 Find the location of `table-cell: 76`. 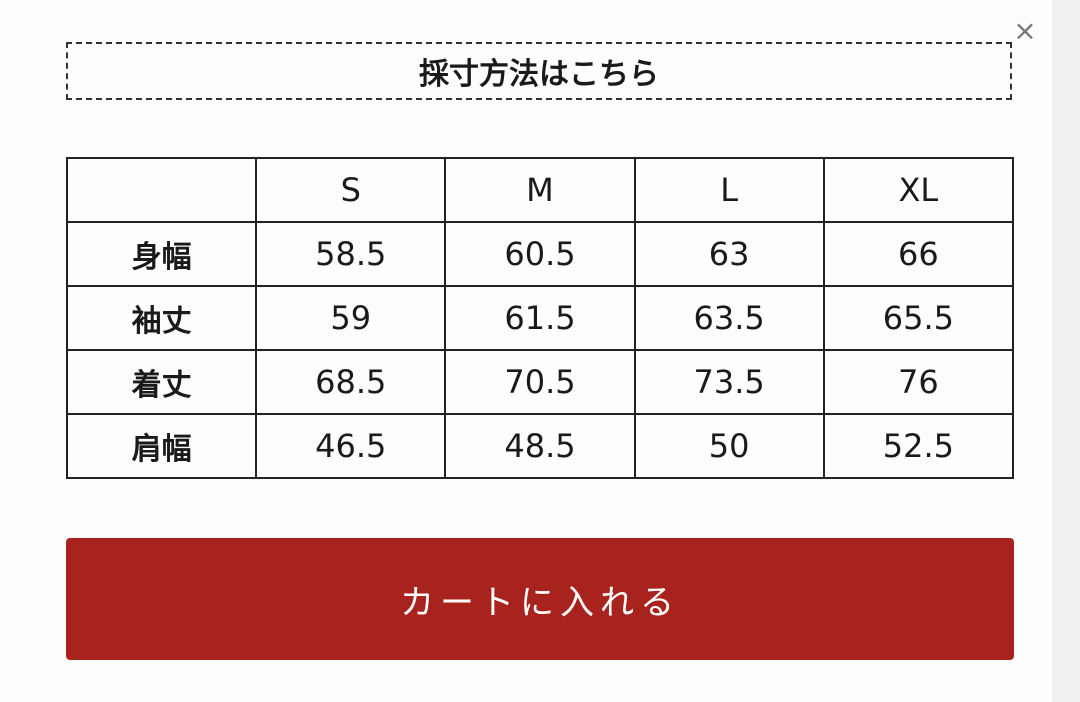

table-cell: 76 is located at coordinates (918, 382).